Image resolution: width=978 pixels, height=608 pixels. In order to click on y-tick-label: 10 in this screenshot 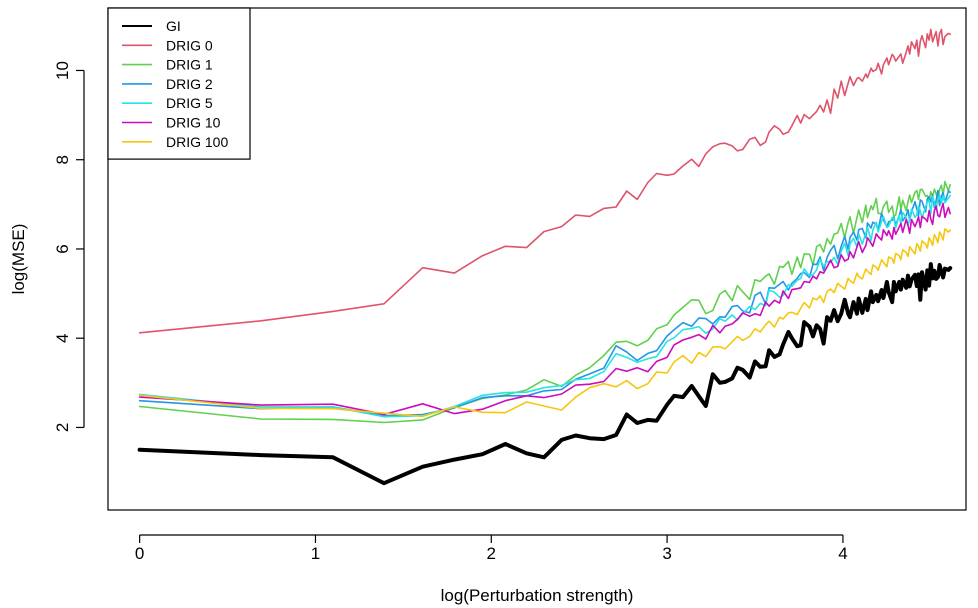, I will do `click(62, 70)`.